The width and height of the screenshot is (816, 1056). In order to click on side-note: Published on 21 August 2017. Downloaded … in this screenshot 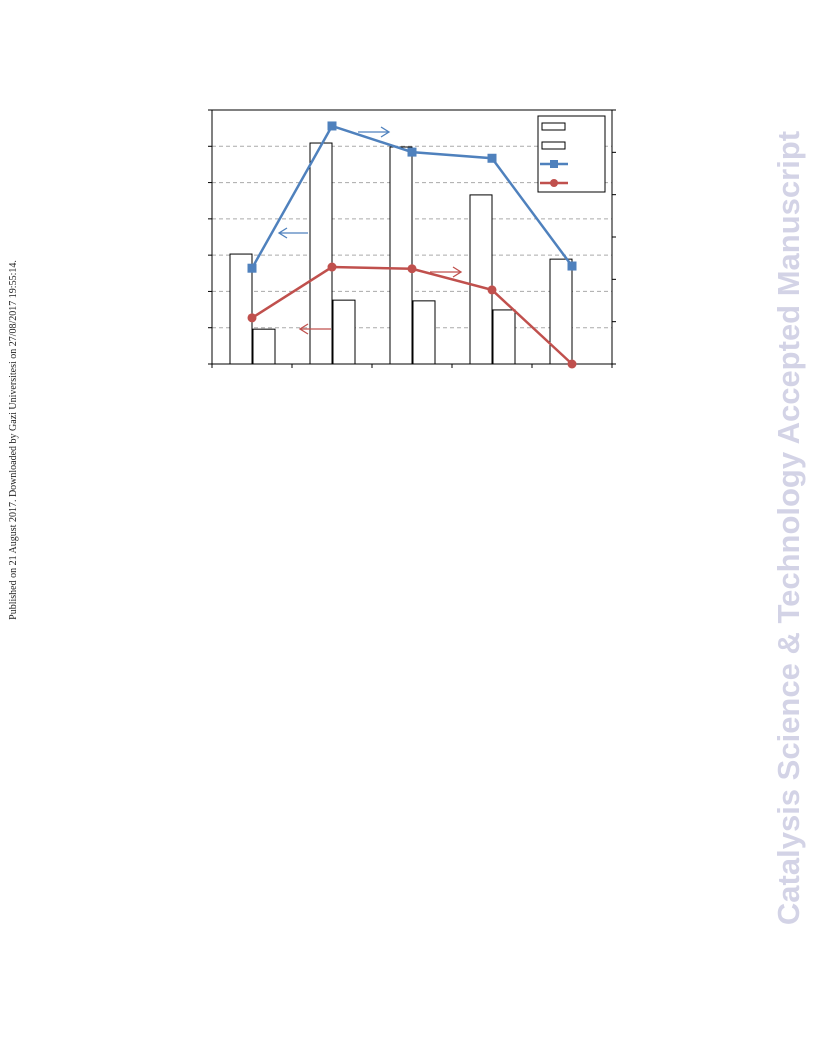, I will do `click(13, 440)`.